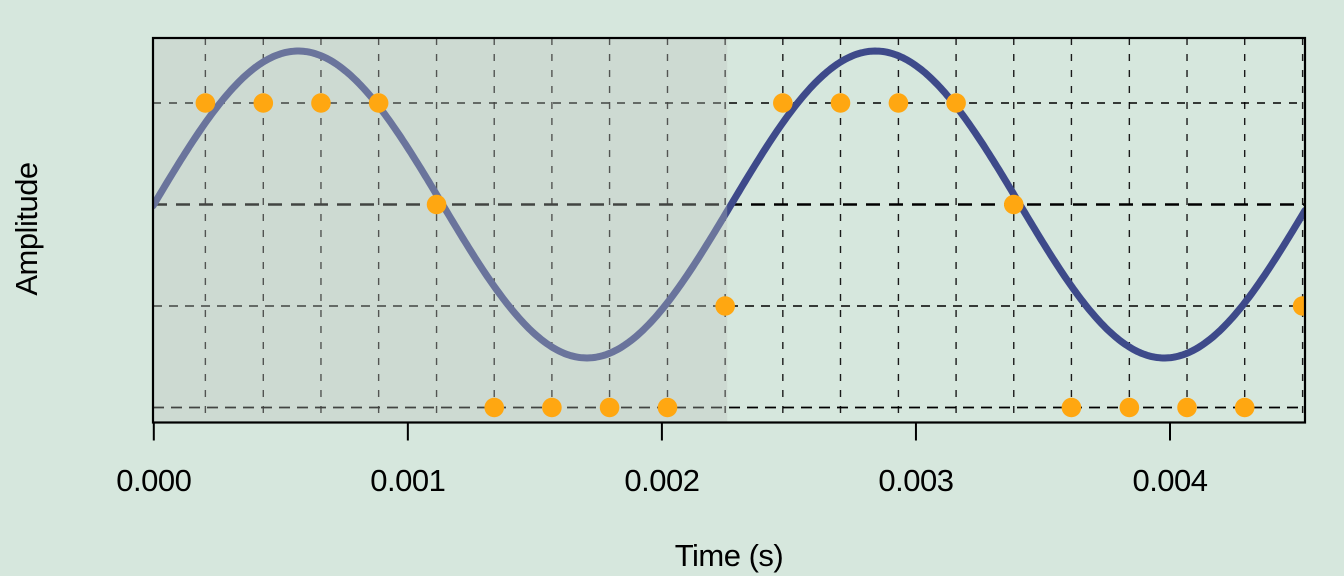 Image resolution: width=1344 pixels, height=576 pixels. Describe the element at coordinates (26, 229) in the screenshot. I see `y-axis-label: Amplitude` at that location.